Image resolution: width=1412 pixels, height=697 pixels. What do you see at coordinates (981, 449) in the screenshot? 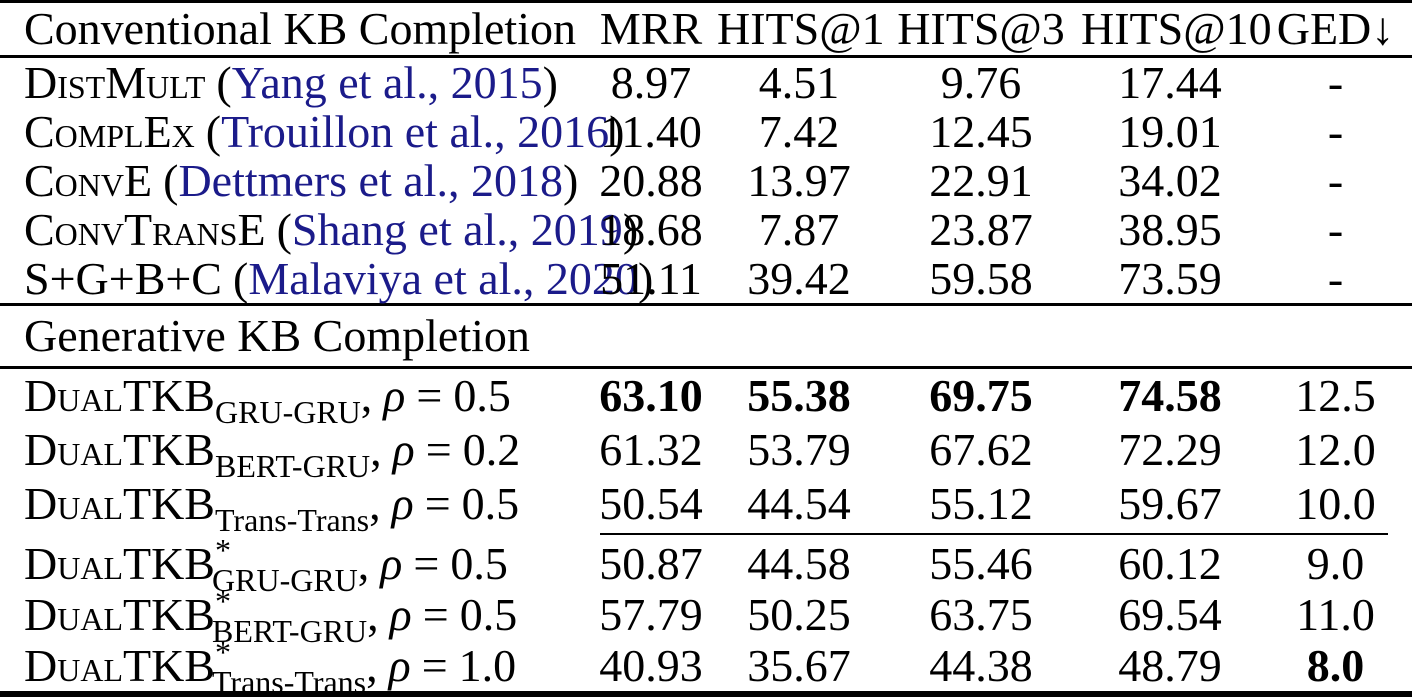
I see `cell-hits3: 67.62` at bounding box center [981, 449].